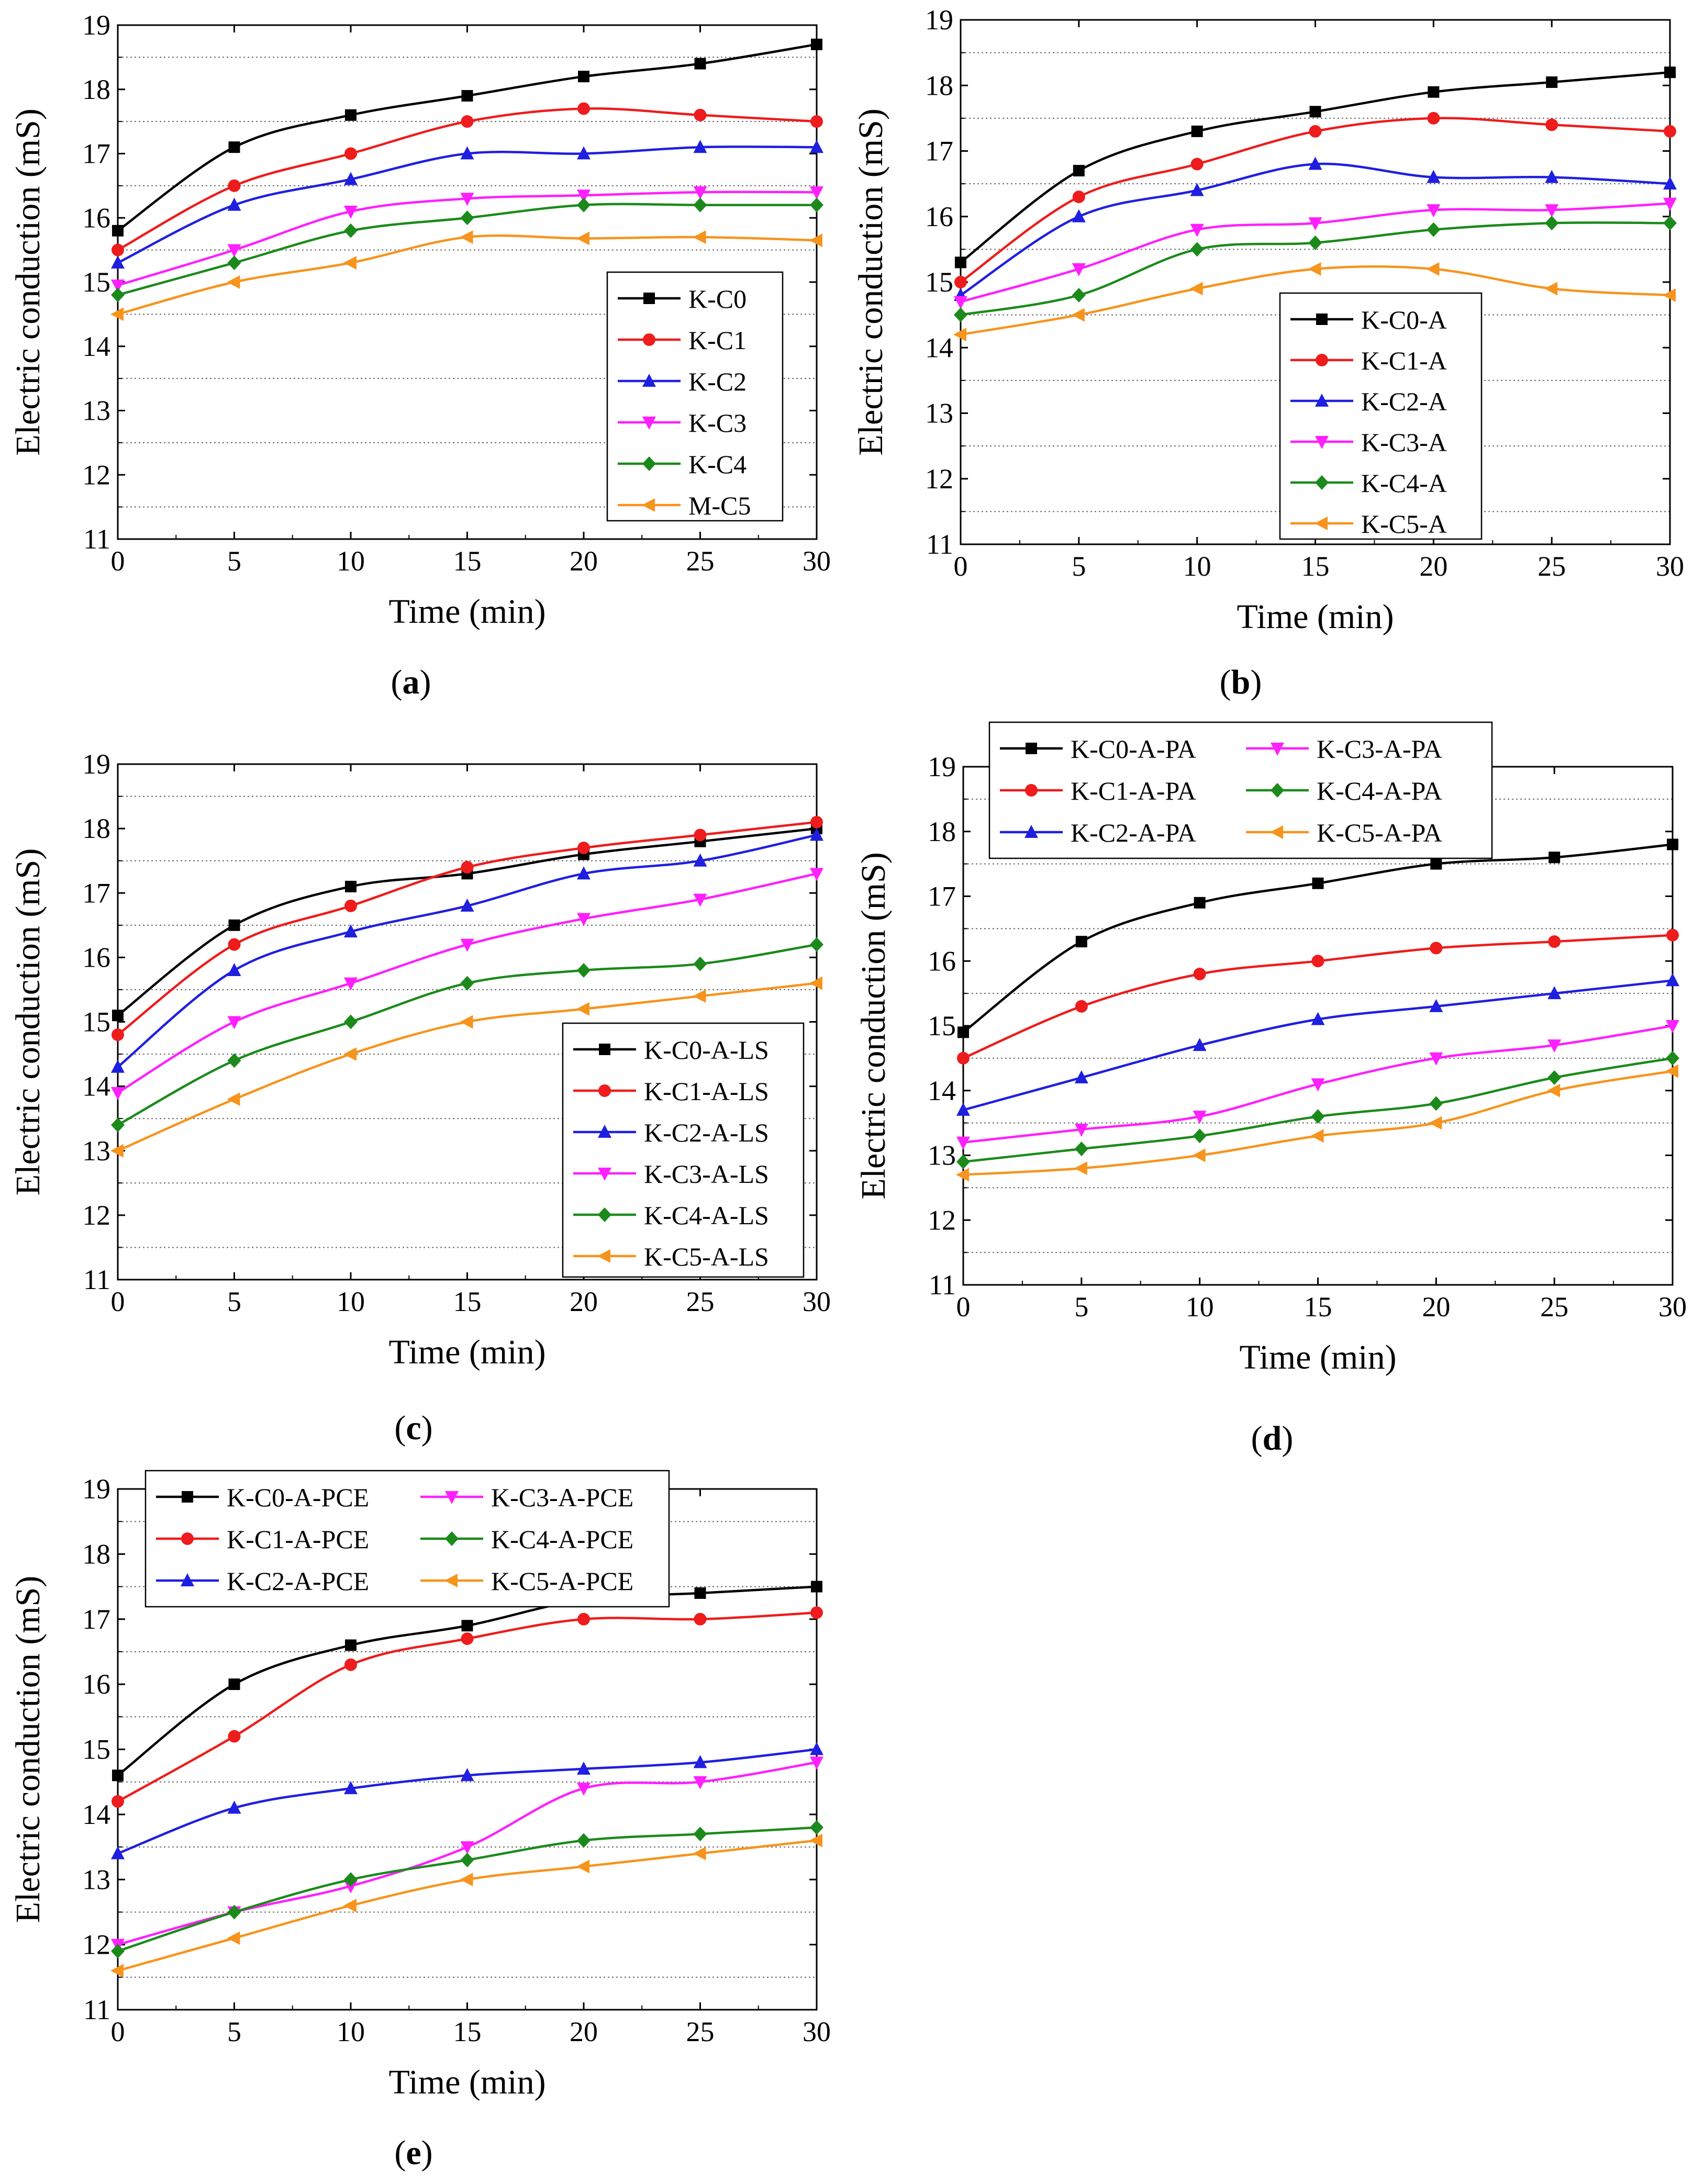 The height and width of the screenshot is (2184, 1693). What do you see at coordinates (1379, 832) in the screenshot?
I see `legend-label: K-C5-A-PA` at bounding box center [1379, 832].